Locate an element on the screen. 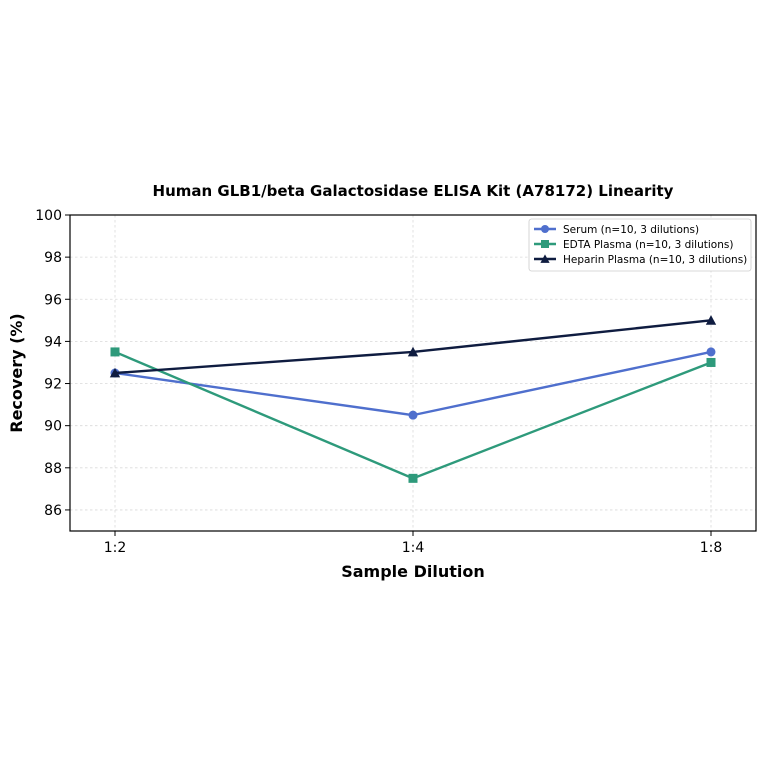 Image resolution: width=764 pixels, height=769 pixels. legend-label: Heparin Plasma (n=10, 3 dilutions) is located at coordinates (655, 260).